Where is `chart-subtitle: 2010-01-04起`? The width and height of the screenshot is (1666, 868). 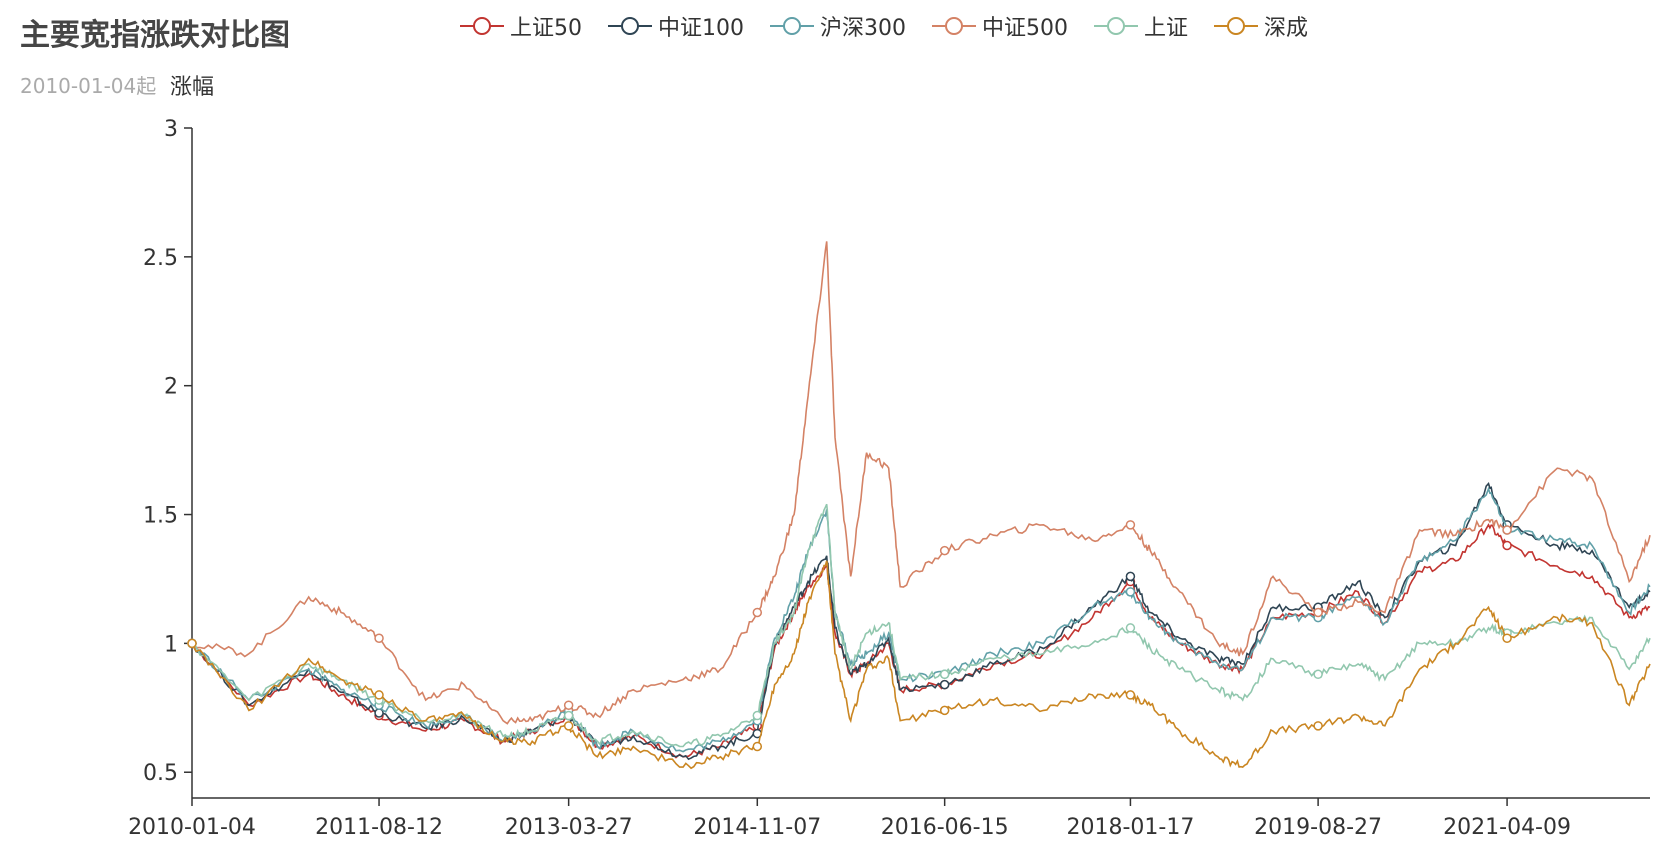
chart-subtitle: 2010-01-04起 is located at coordinates (88, 86).